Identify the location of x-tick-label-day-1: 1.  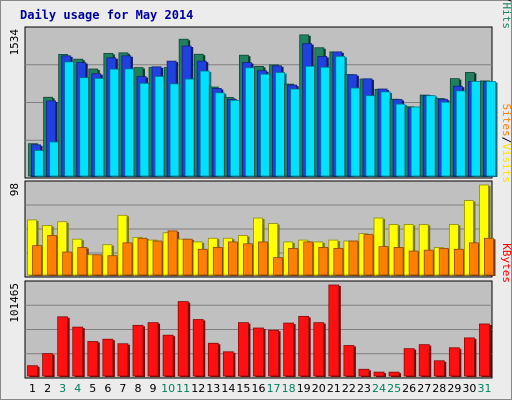
(32, 388).